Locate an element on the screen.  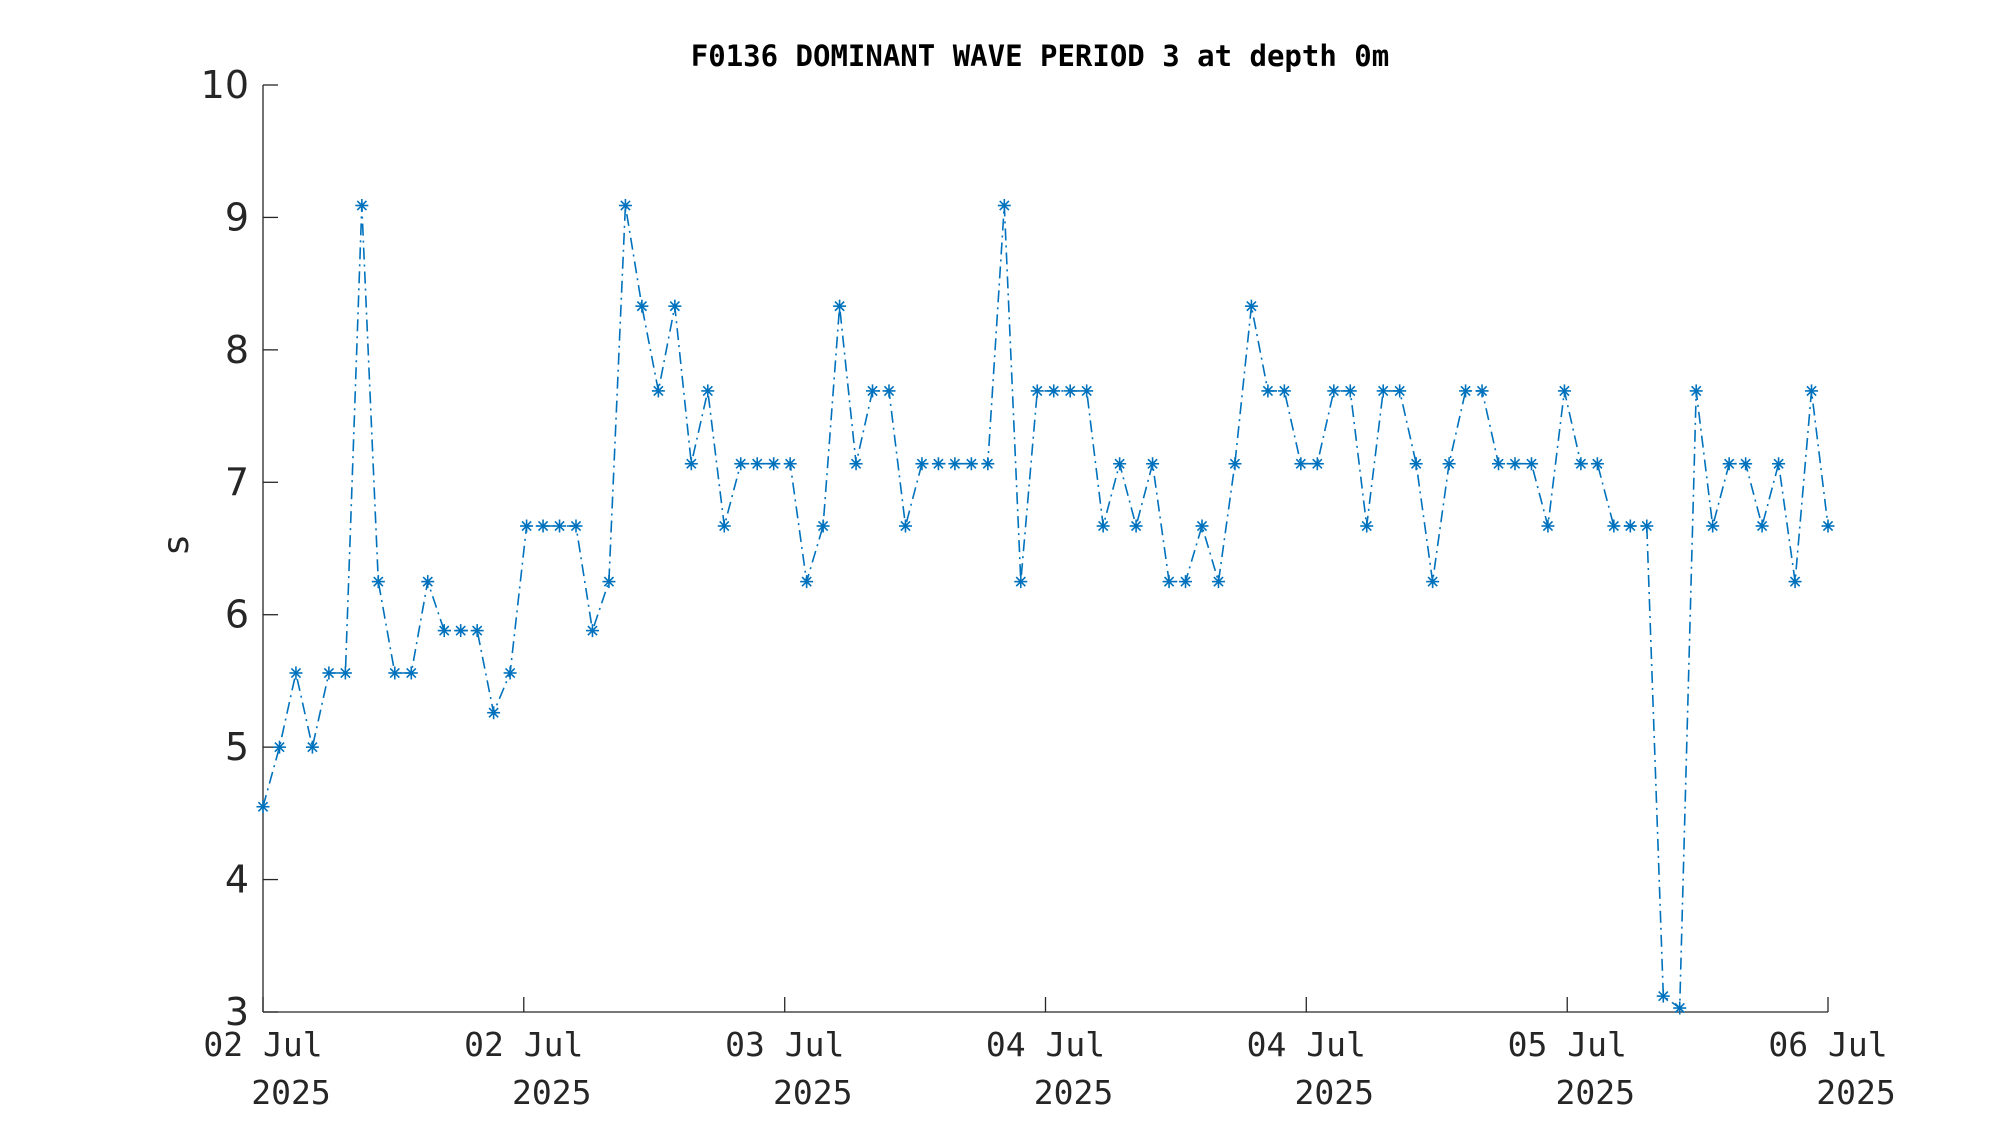
y-tick-label: 5 is located at coordinates (237, 747).